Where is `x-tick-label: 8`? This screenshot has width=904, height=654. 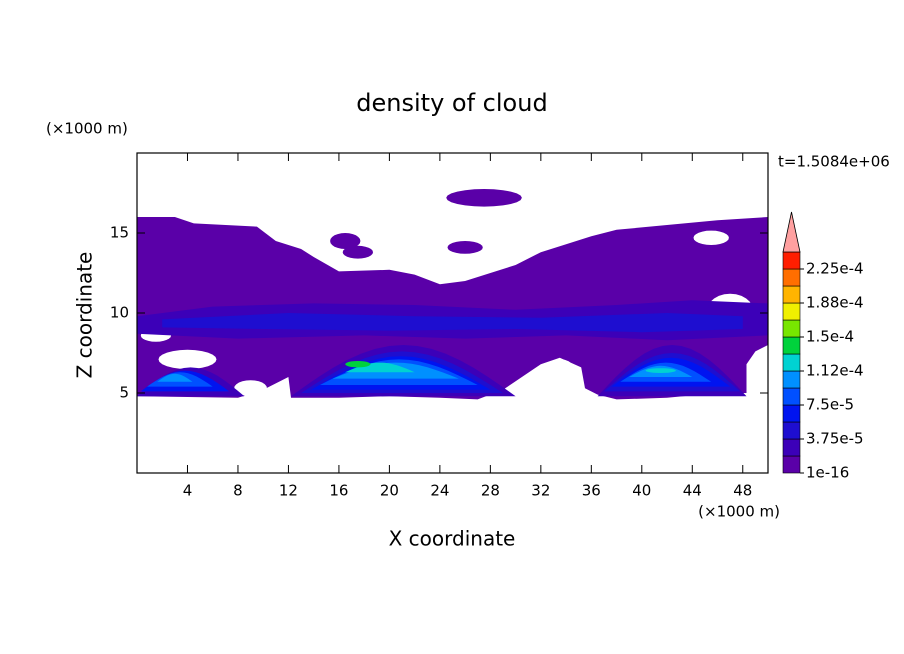 x-tick-label: 8 is located at coordinates (238, 491).